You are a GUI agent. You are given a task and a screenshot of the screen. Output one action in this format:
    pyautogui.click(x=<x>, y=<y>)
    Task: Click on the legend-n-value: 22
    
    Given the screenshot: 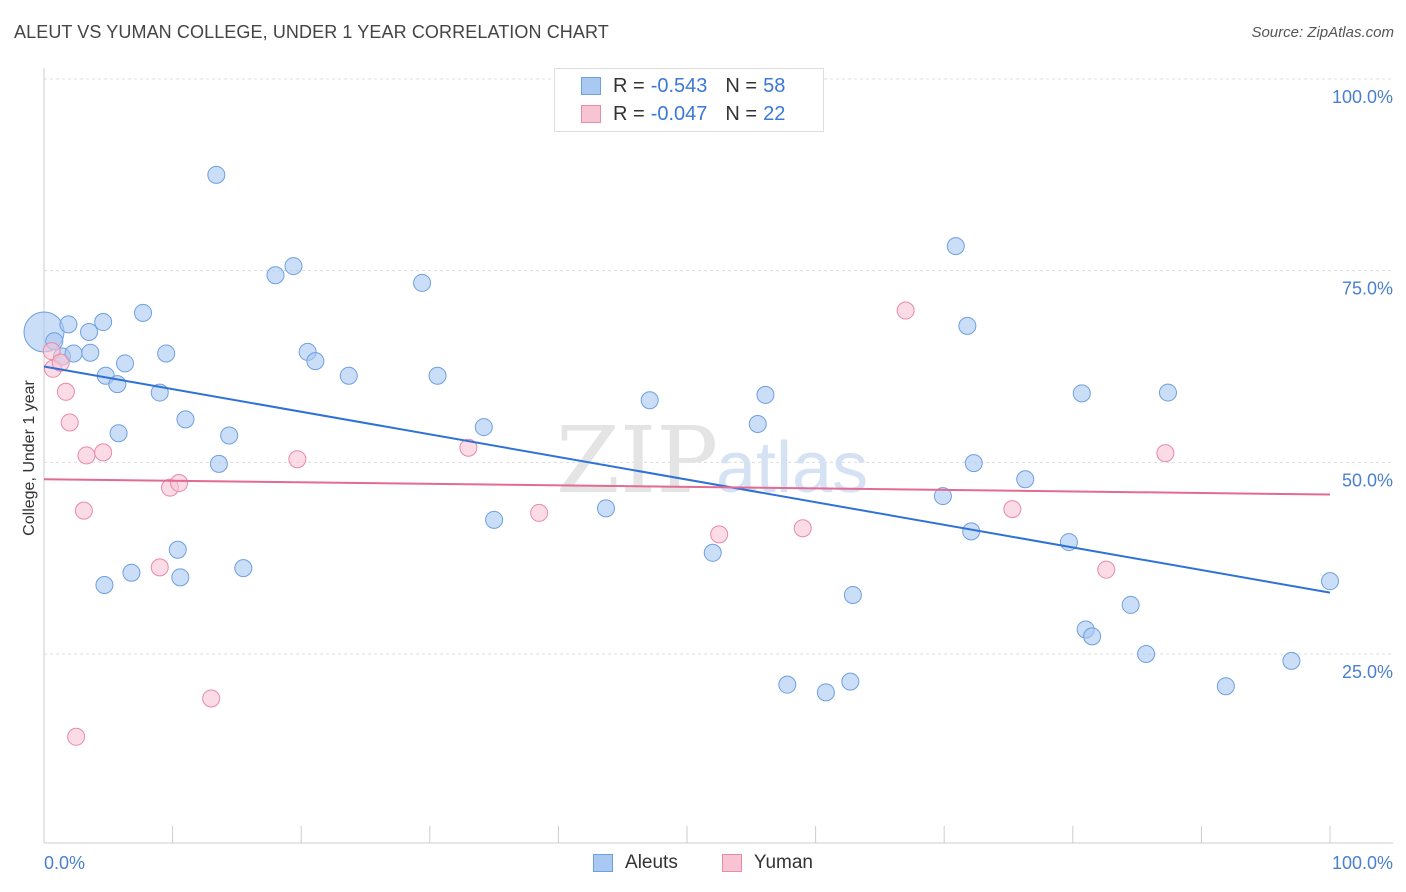 What is the action you would take?
    pyautogui.click(x=774, y=113)
    